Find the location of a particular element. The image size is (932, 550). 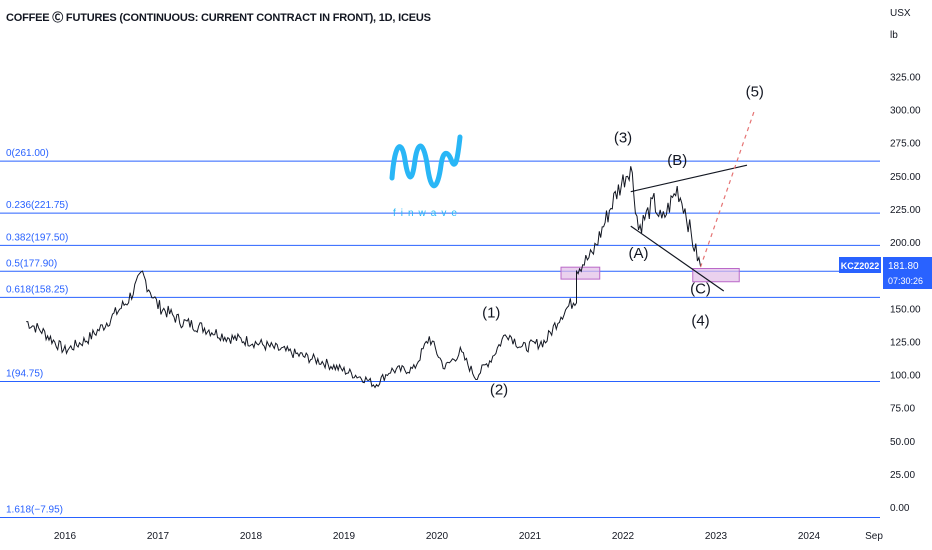

y-tick-label: 225.00 is located at coordinates (905, 210).